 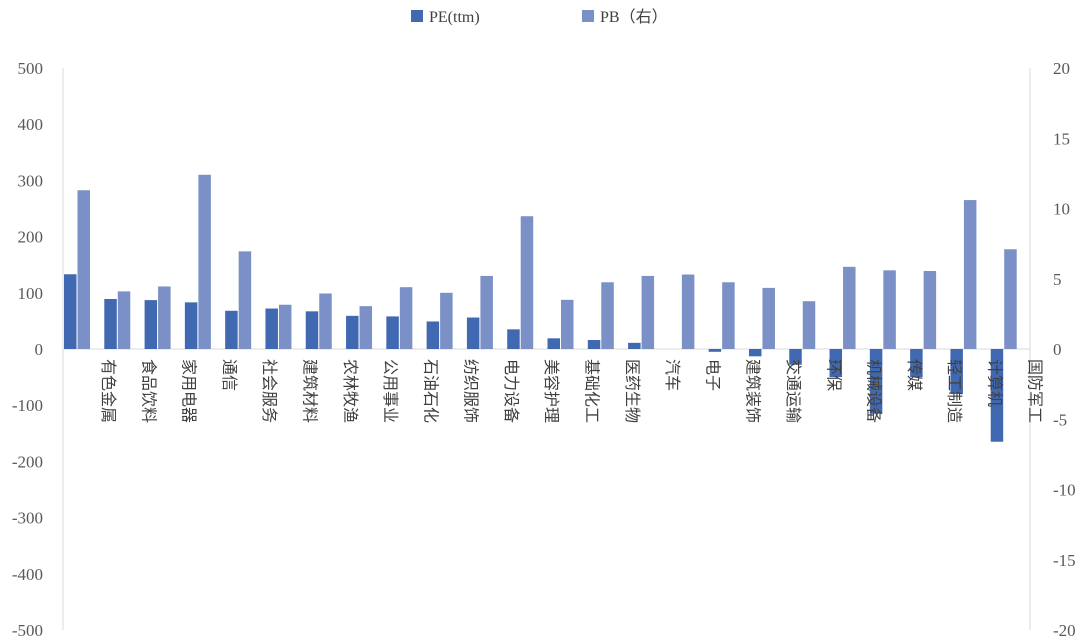 What do you see at coordinates (390, 391) in the screenshot?
I see `category-label: 公用事业` at bounding box center [390, 391].